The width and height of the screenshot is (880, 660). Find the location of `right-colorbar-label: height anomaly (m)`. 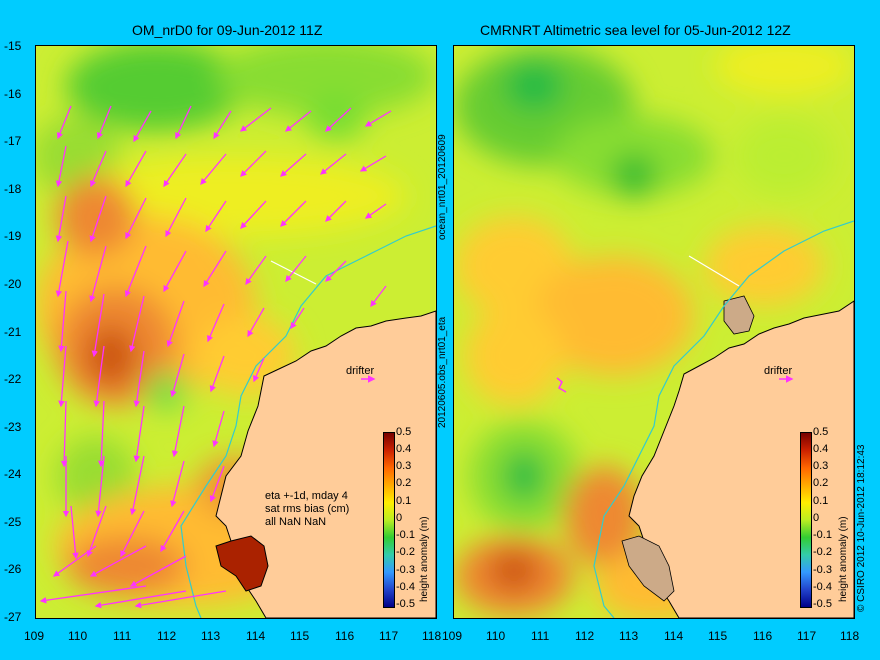

right-colorbar-label: height anomaly (m) is located at coordinates (843, 559).